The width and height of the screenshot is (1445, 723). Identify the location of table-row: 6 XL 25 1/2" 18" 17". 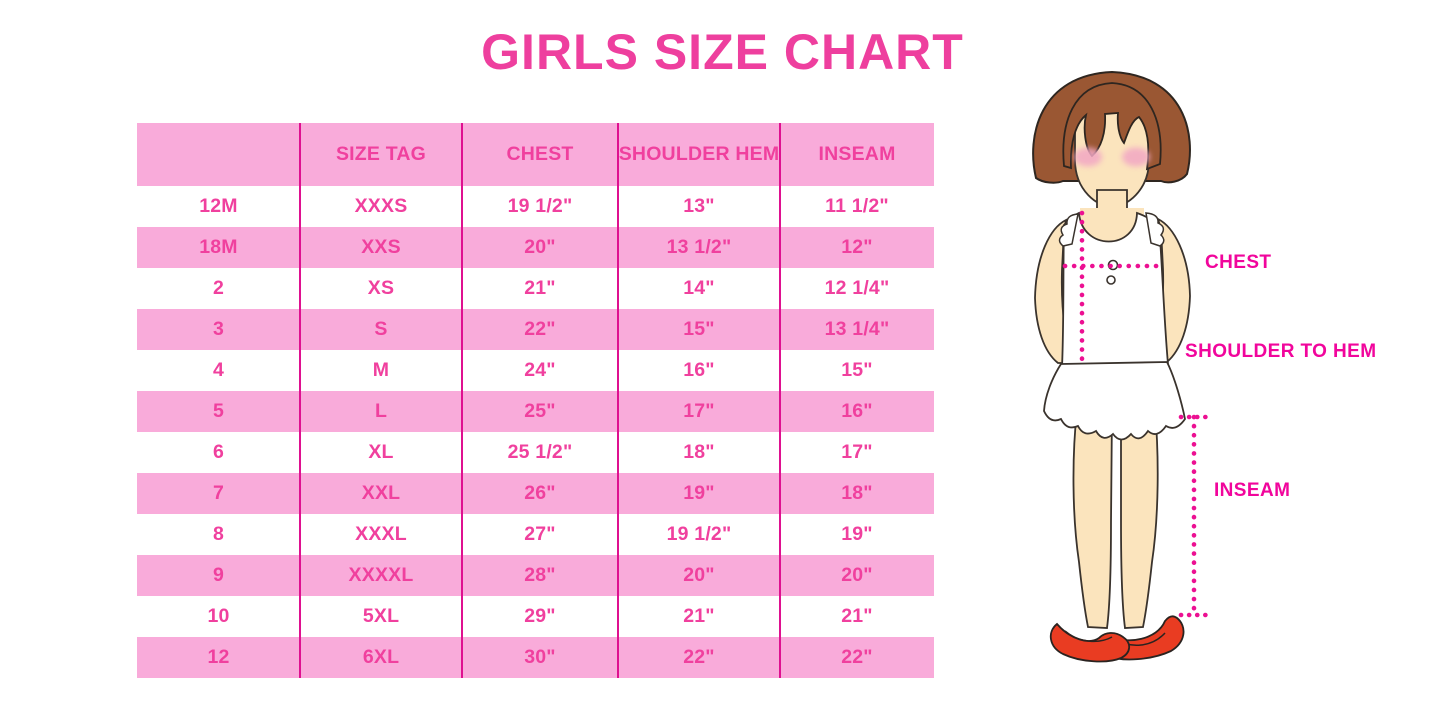
(535, 452).